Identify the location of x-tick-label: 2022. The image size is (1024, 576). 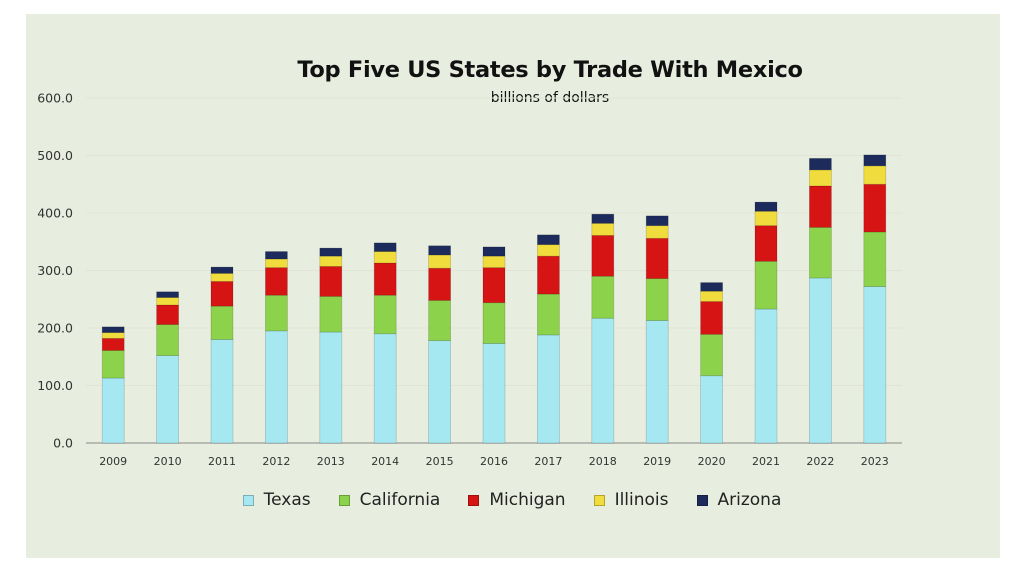
(820, 461).